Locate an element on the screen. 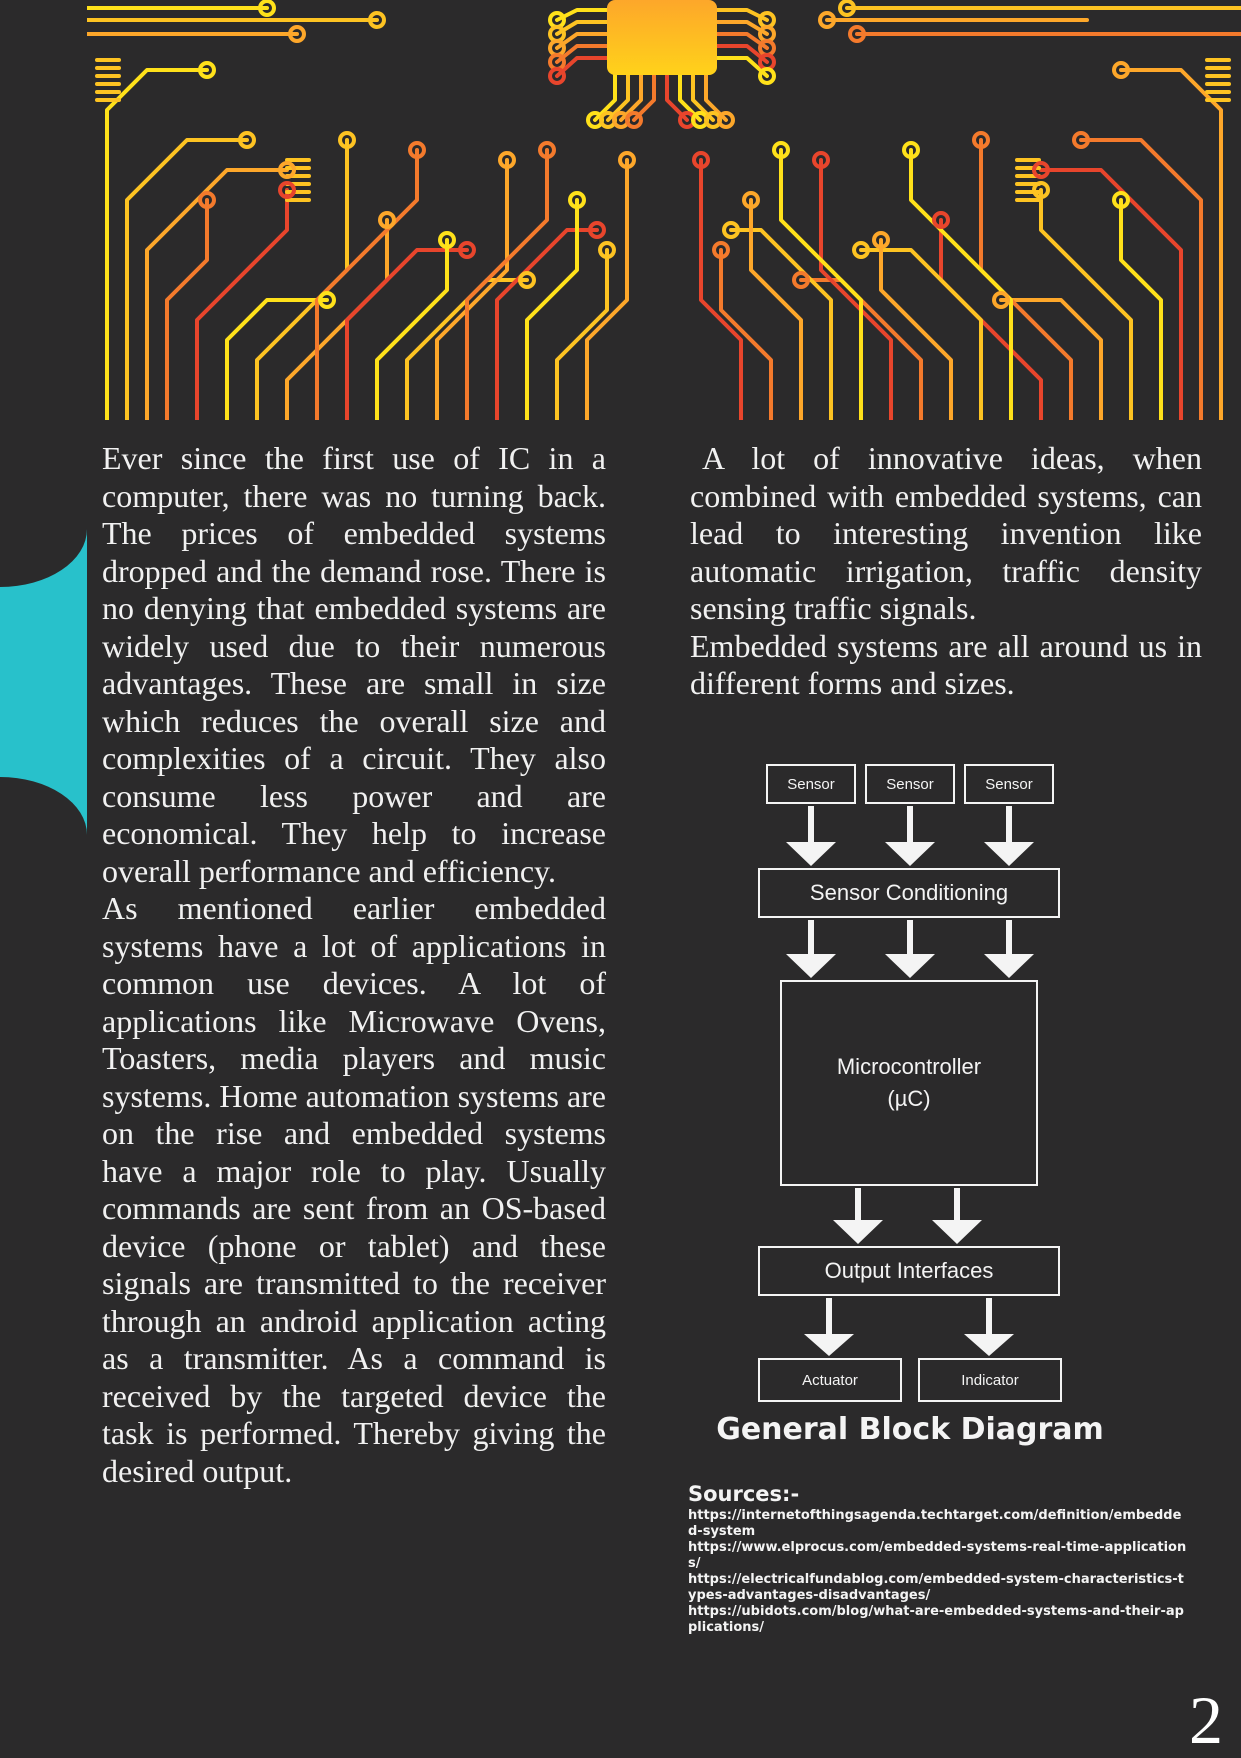 The width and height of the screenshot is (1241, 1758). band-scallop-top is located at coordinates (43, 293).